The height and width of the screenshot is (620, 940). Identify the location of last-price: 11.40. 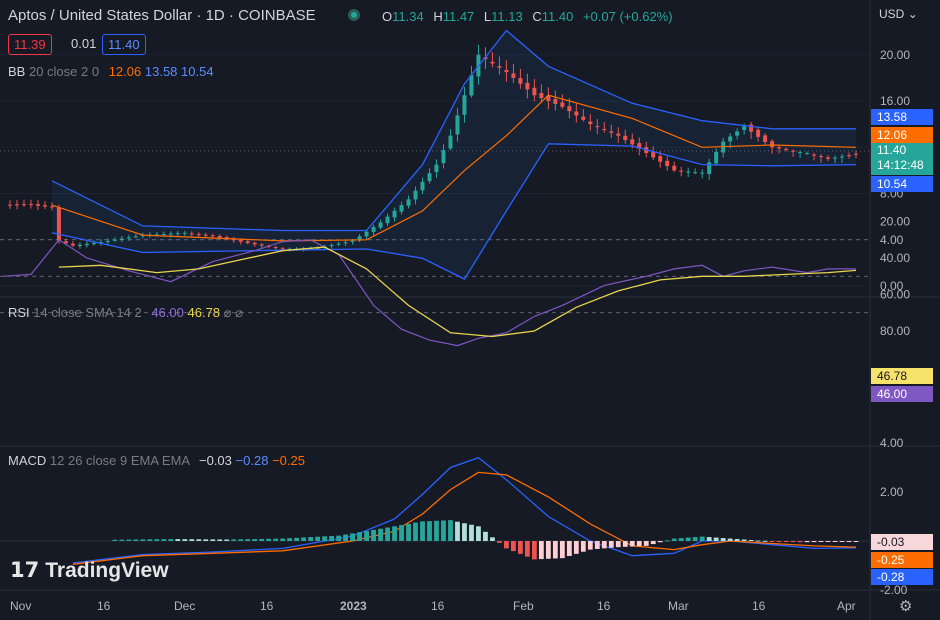
(892, 150).